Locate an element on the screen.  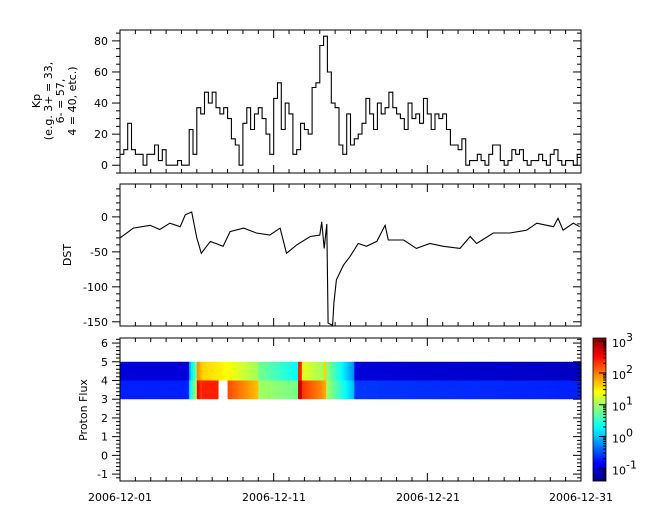
colorbar-tick-label: 10² is located at coordinates (622, 372).